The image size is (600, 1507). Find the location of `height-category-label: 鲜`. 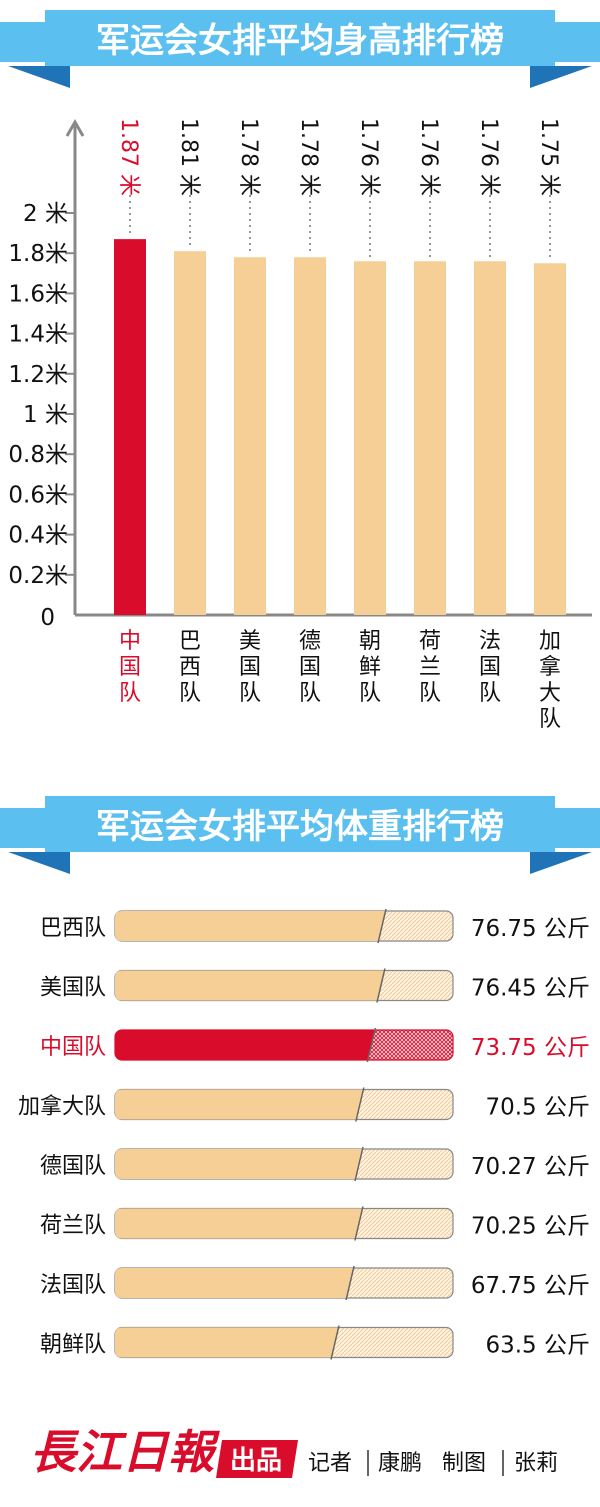

height-category-label: 鲜 is located at coordinates (370, 667).